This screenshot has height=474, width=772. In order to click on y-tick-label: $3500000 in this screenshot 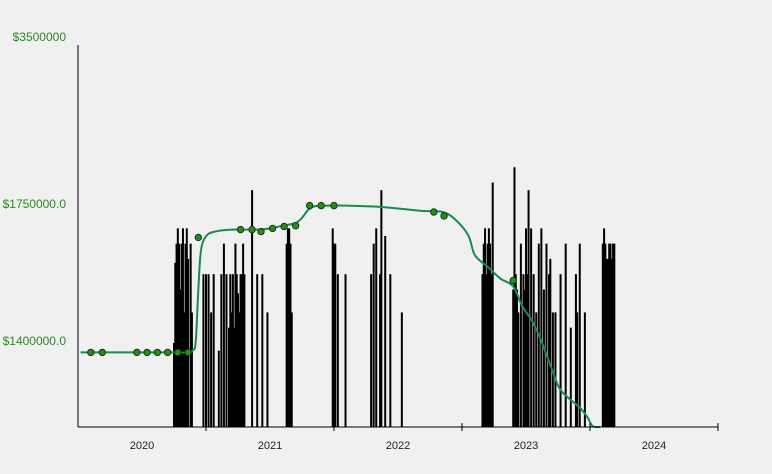, I will do `click(40, 37)`.